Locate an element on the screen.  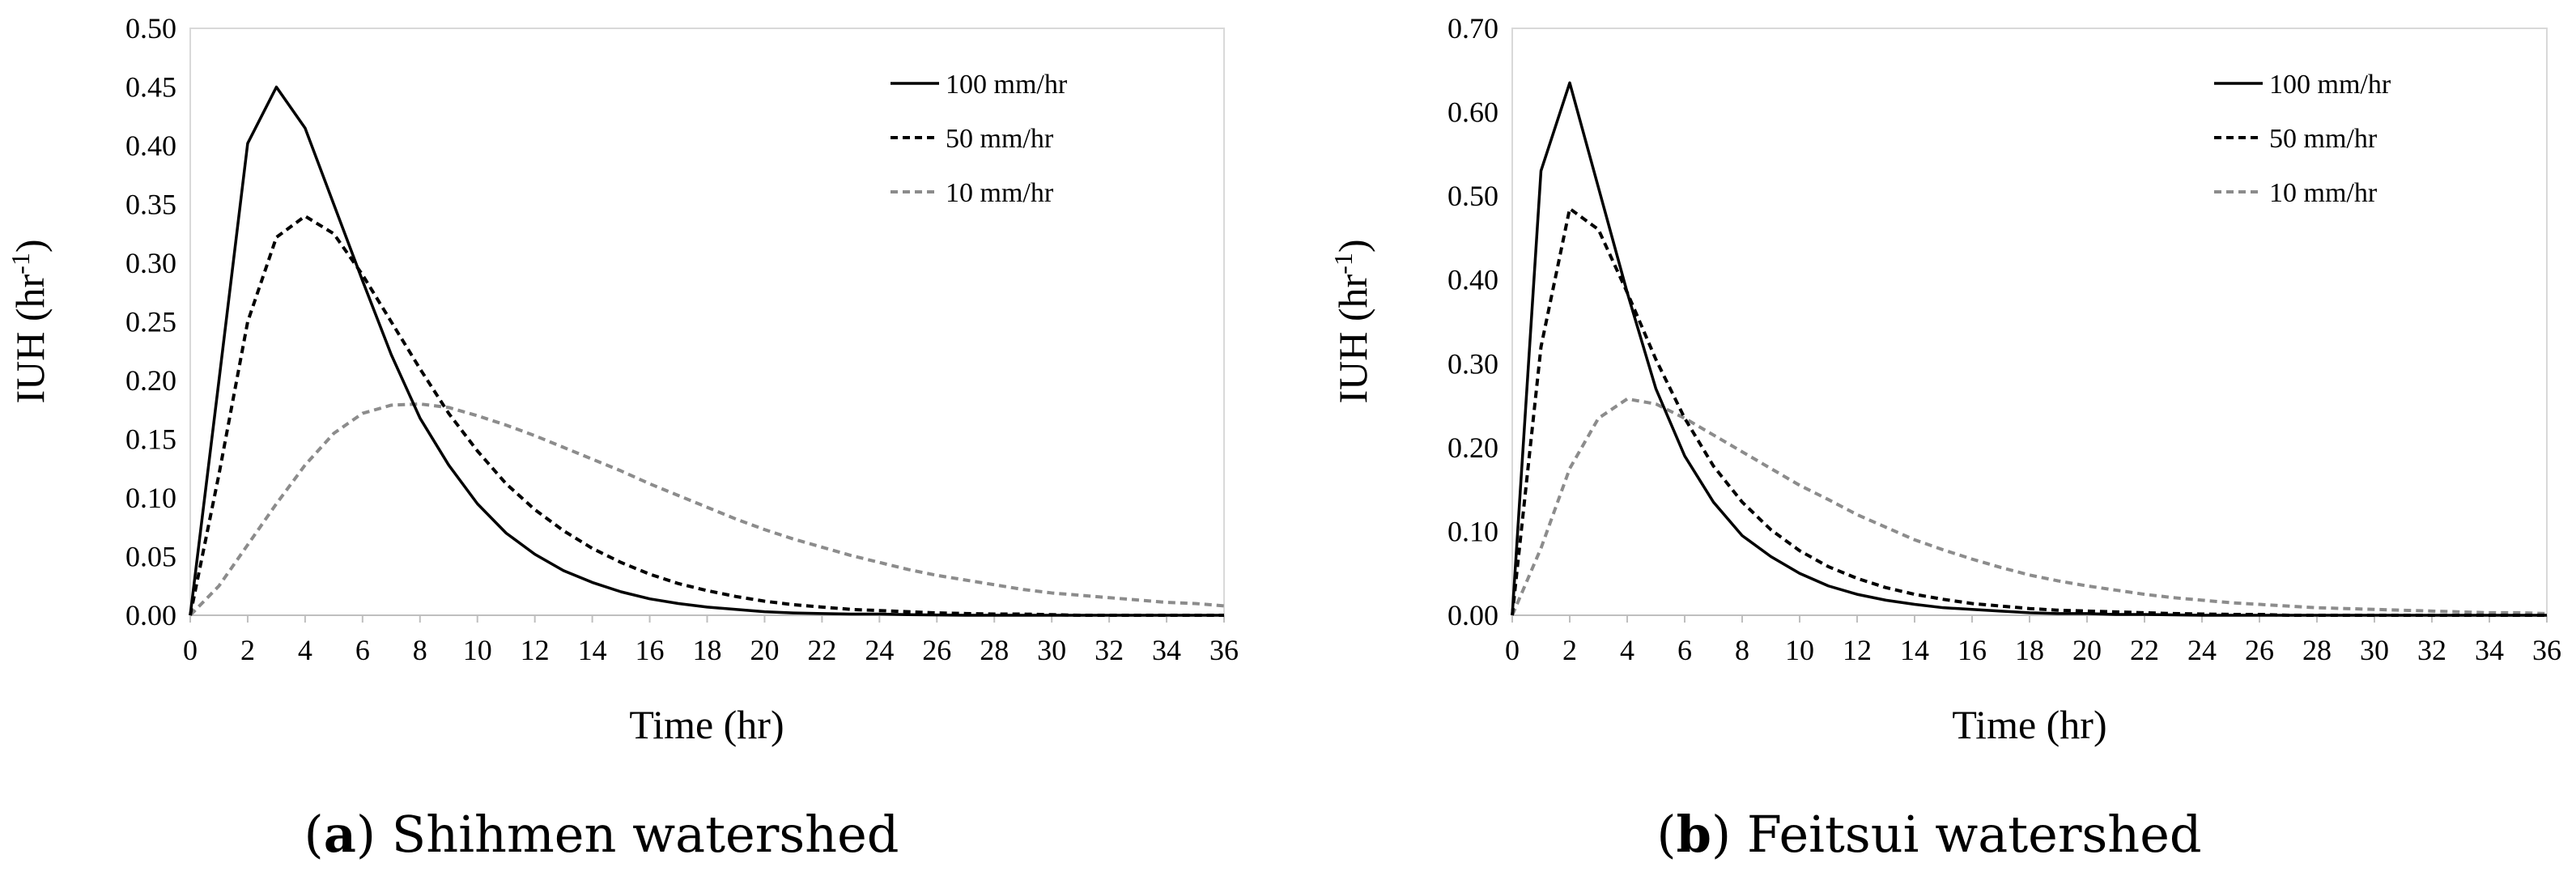
y-tick-labels: 0.00 0.10 0.20 0.30 0.40 0.50 0.60 0.70 is located at coordinates (1473, 321).